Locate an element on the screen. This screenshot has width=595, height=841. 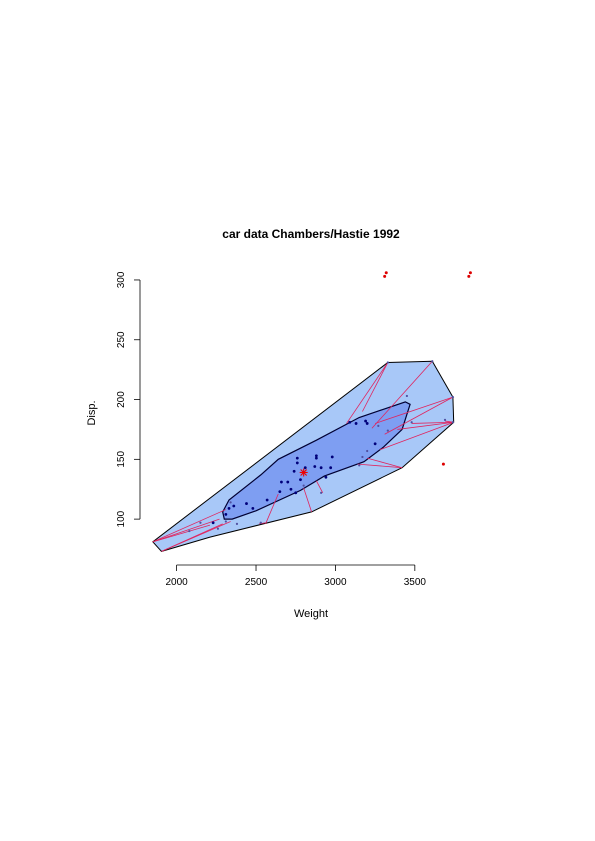
y-tick-label: 300 is located at coordinates (121, 279).